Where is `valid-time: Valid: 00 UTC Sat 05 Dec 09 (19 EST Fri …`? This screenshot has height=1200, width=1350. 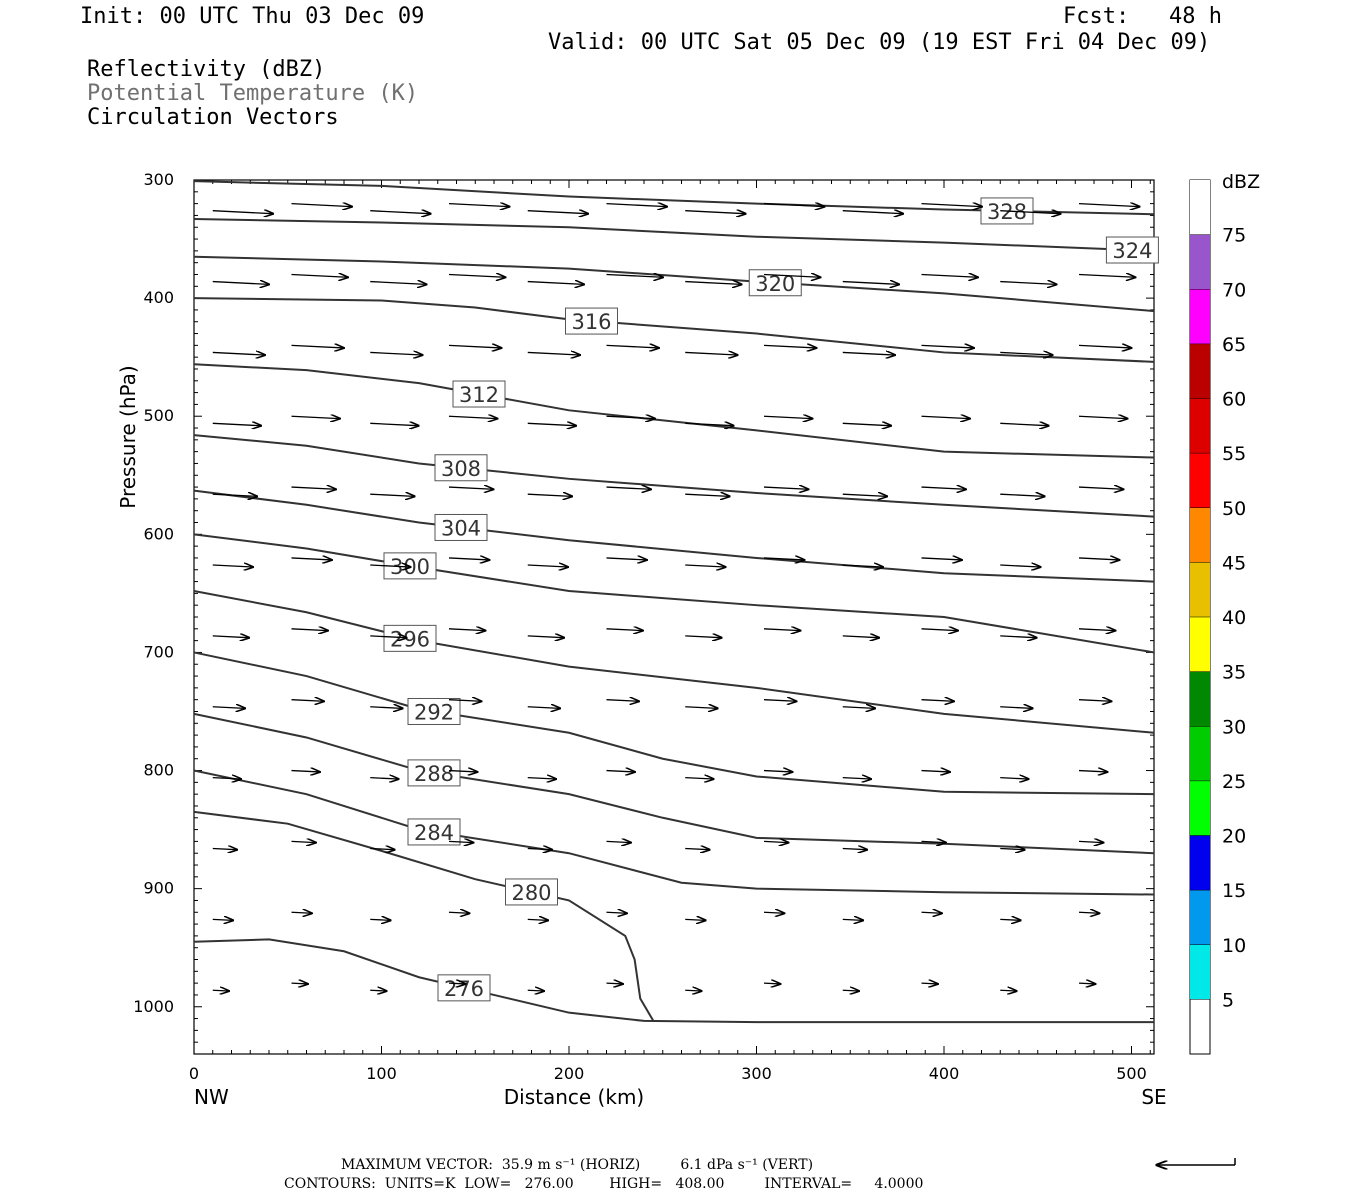 valid-time: Valid: 00 UTC Sat 05 Dec 09 (19 EST Fri … is located at coordinates (879, 42).